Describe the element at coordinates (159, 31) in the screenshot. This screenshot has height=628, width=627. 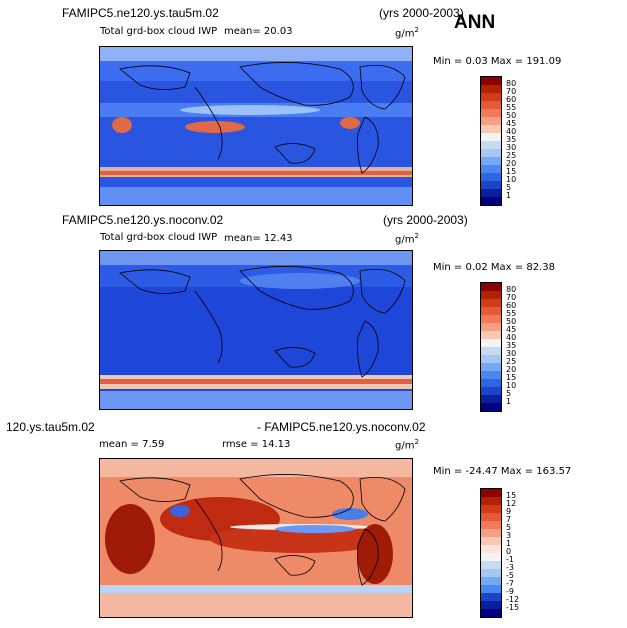
I see `panel1-variable: Total grd-box cloud IWP` at that location.